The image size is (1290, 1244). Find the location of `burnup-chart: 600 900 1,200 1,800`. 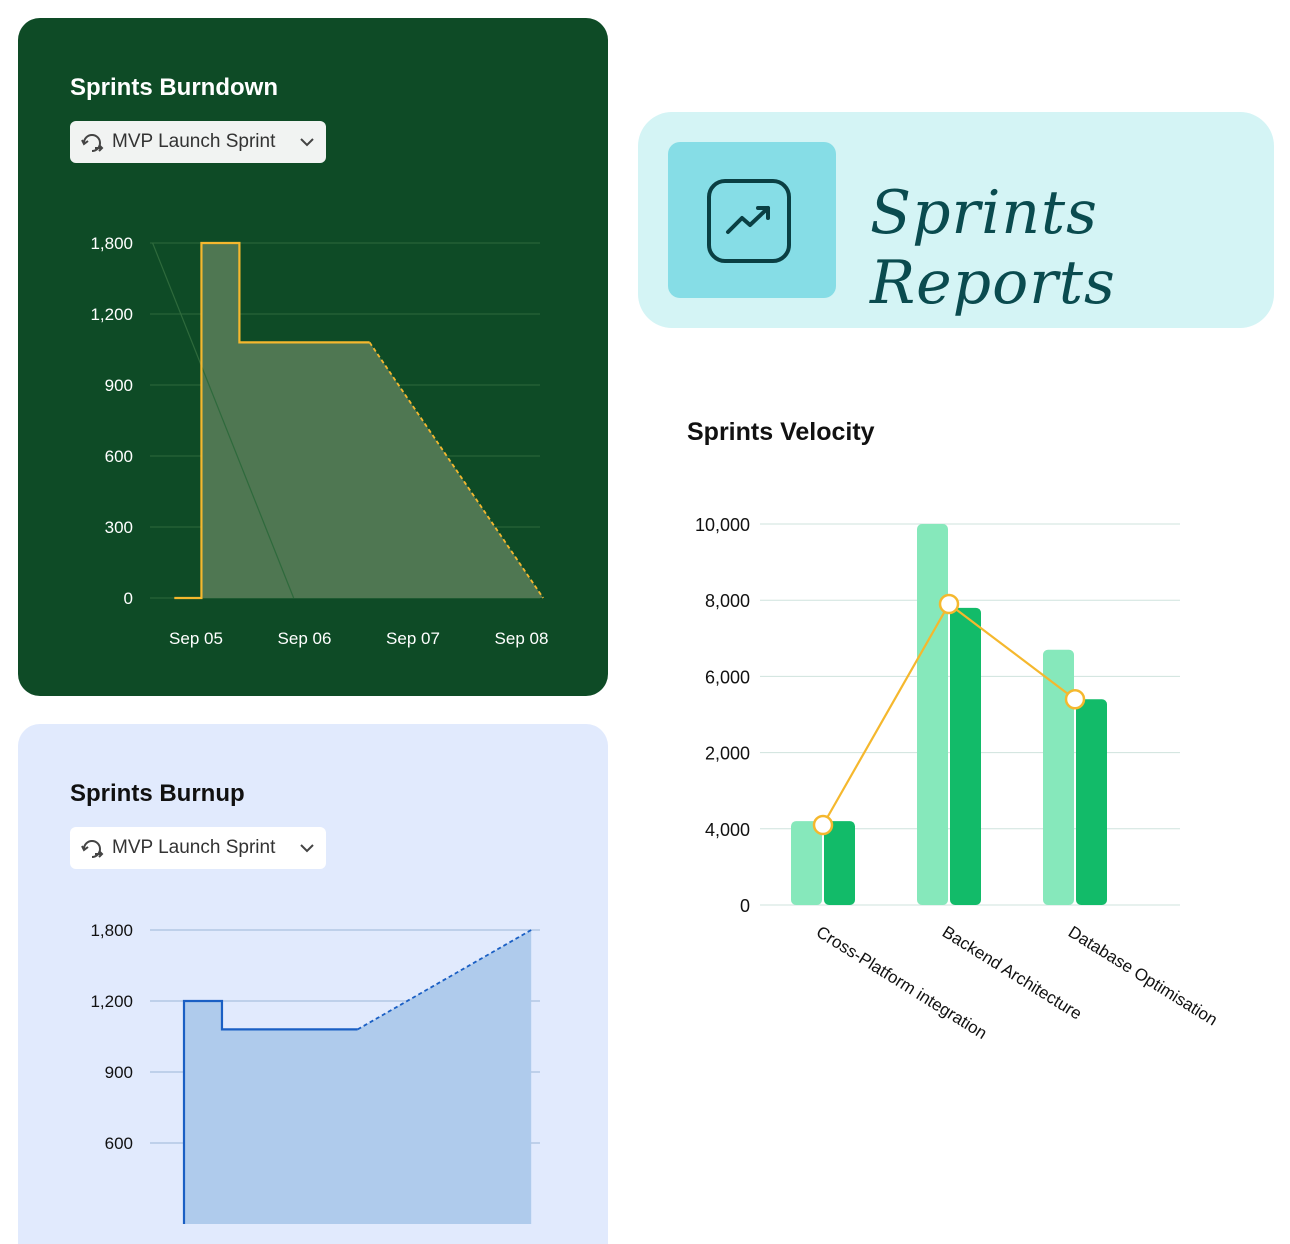

burnup-chart: 600 900 1,200 1,800 is located at coordinates (315, 1072).